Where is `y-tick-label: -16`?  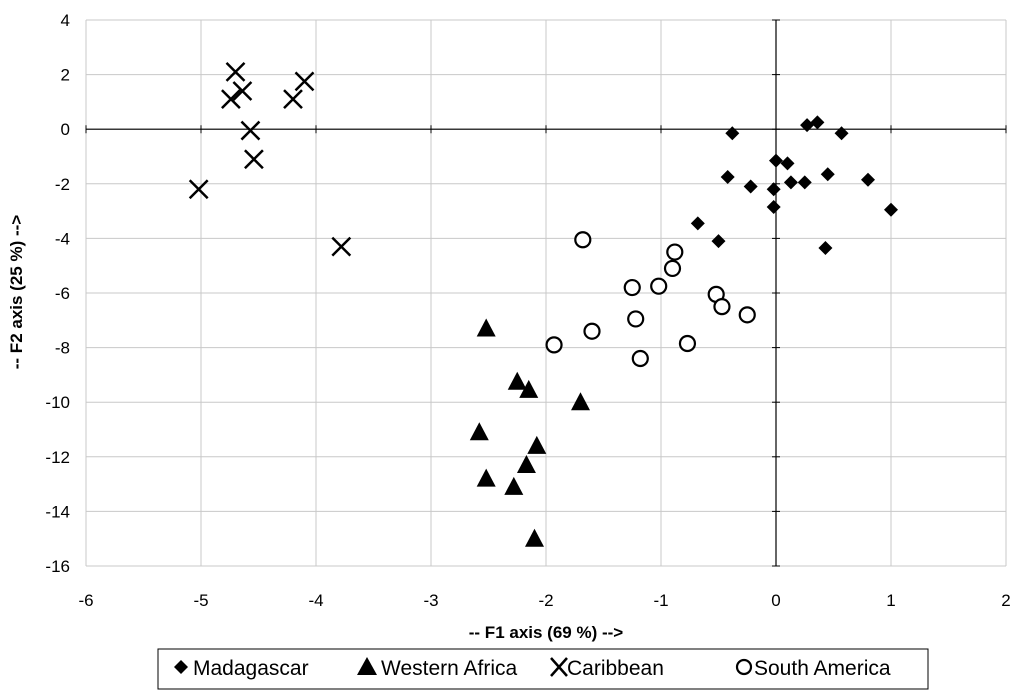 y-tick-label: -16 is located at coordinates (57, 566).